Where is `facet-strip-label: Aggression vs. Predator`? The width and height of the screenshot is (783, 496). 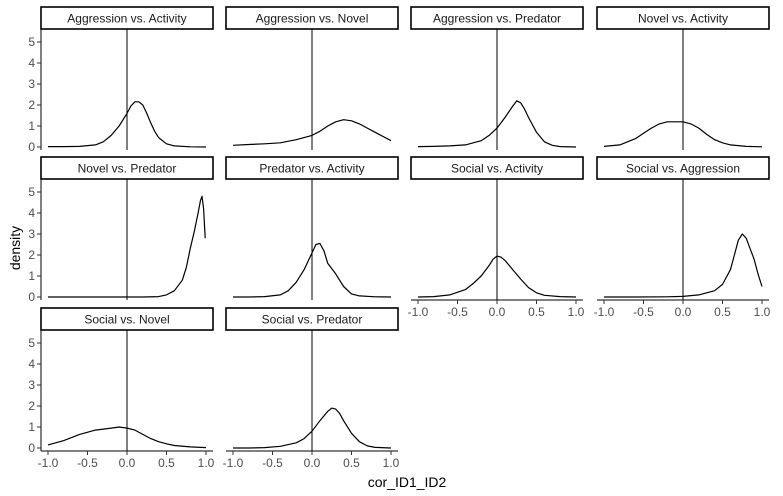
facet-strip-label: Aggression vs. Predator is located at coordinates (497, 19).